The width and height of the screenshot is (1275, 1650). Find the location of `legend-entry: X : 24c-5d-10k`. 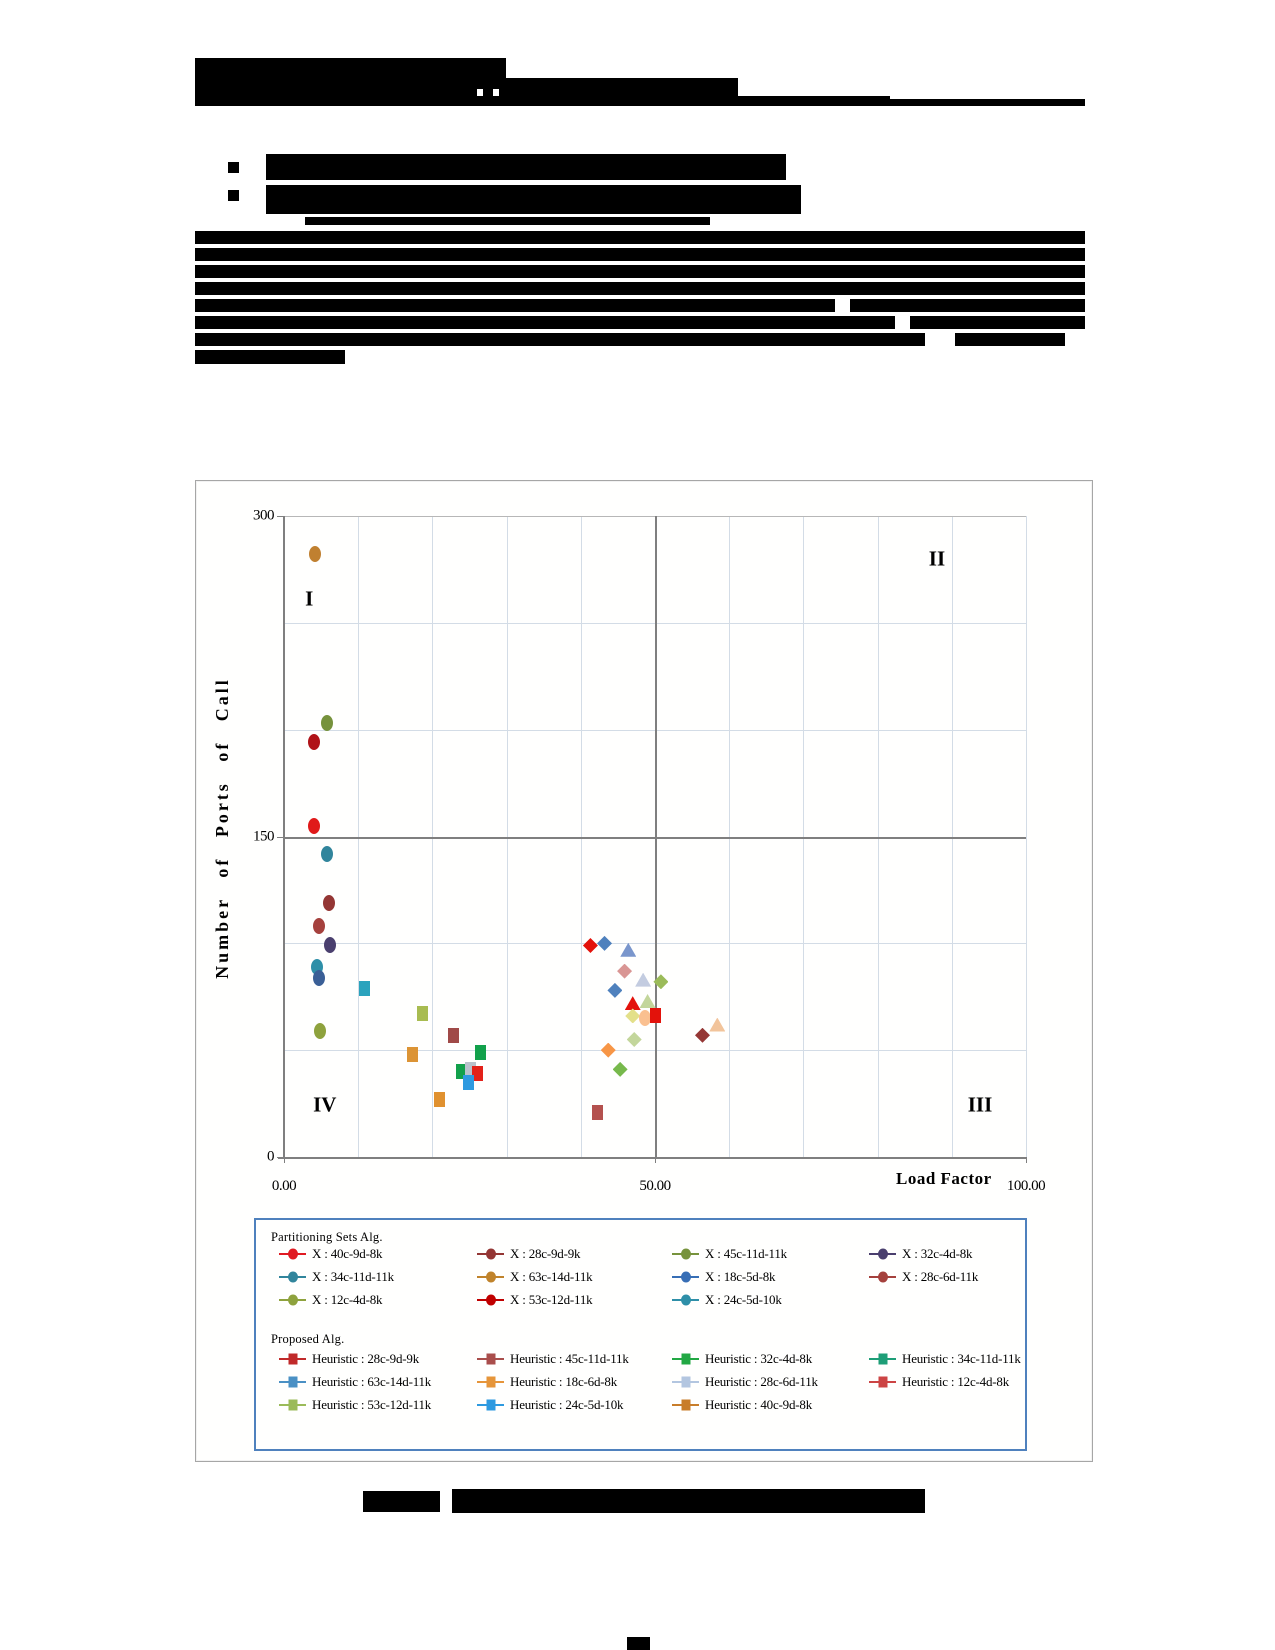

legend-entry: X : 24c-5d-10k is located at coordinates (727, 1300).